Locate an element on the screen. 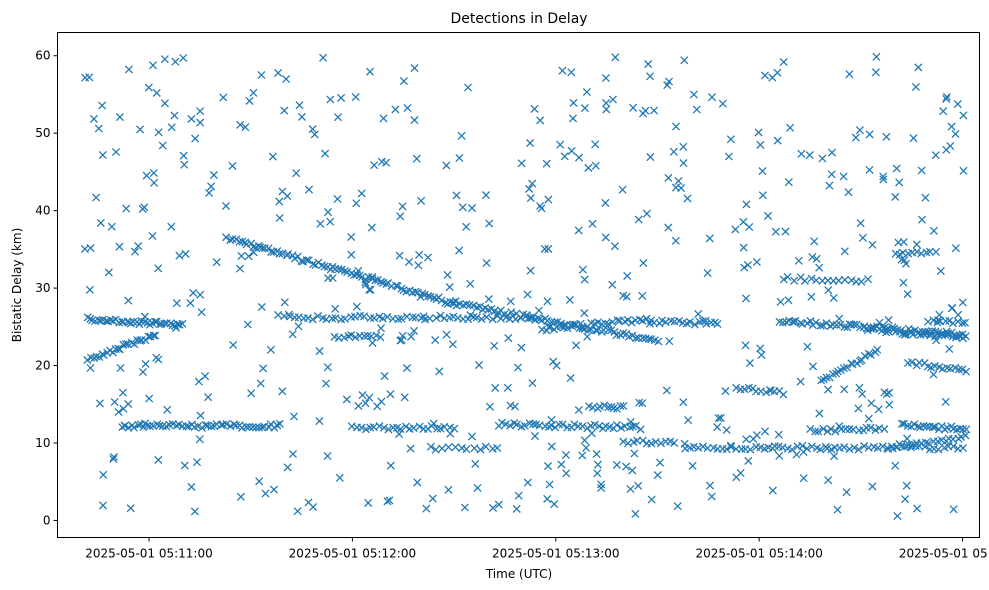 This screenshot has width=989, height=590. x-axis-label: Time (UTC) is located at coordinates (518, 574).